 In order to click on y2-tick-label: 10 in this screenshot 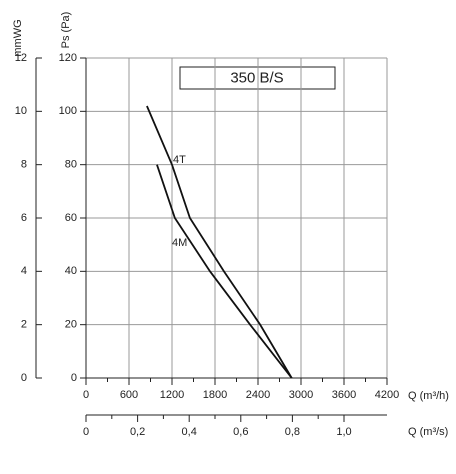, I will do `click(21, 111)`.